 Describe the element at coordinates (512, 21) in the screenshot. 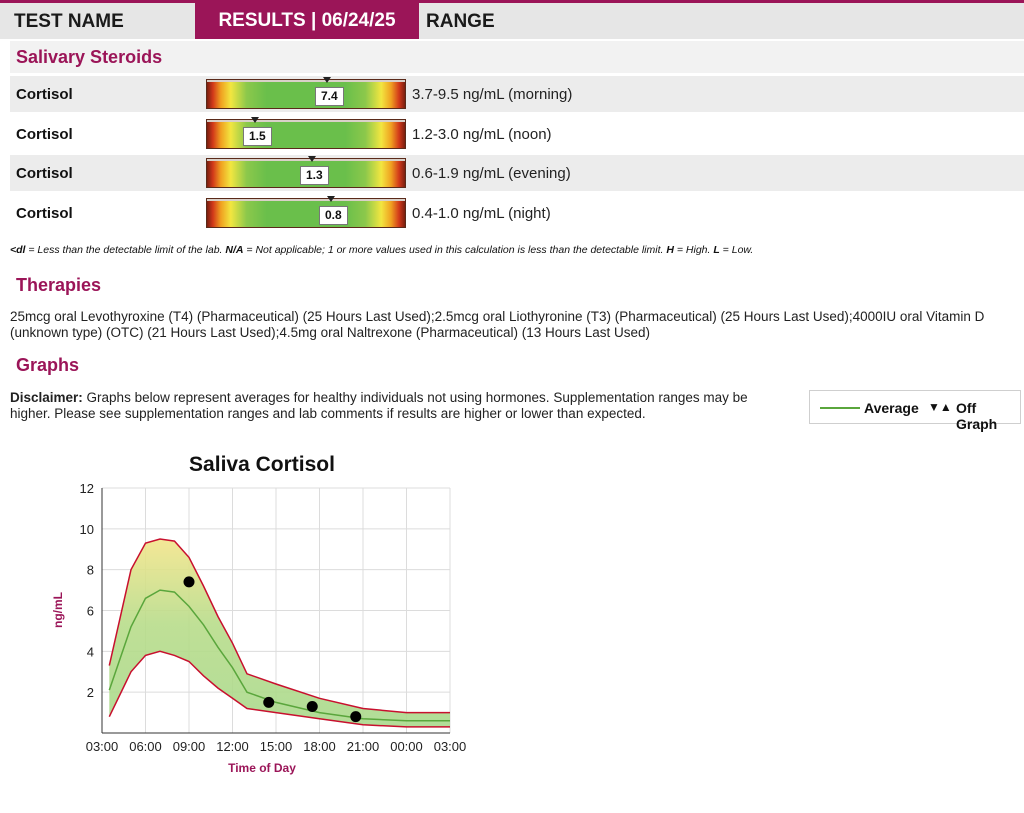

I see `results-table-header: TEST NAME RESULTS | 06/24/25 RANGE` at that location.